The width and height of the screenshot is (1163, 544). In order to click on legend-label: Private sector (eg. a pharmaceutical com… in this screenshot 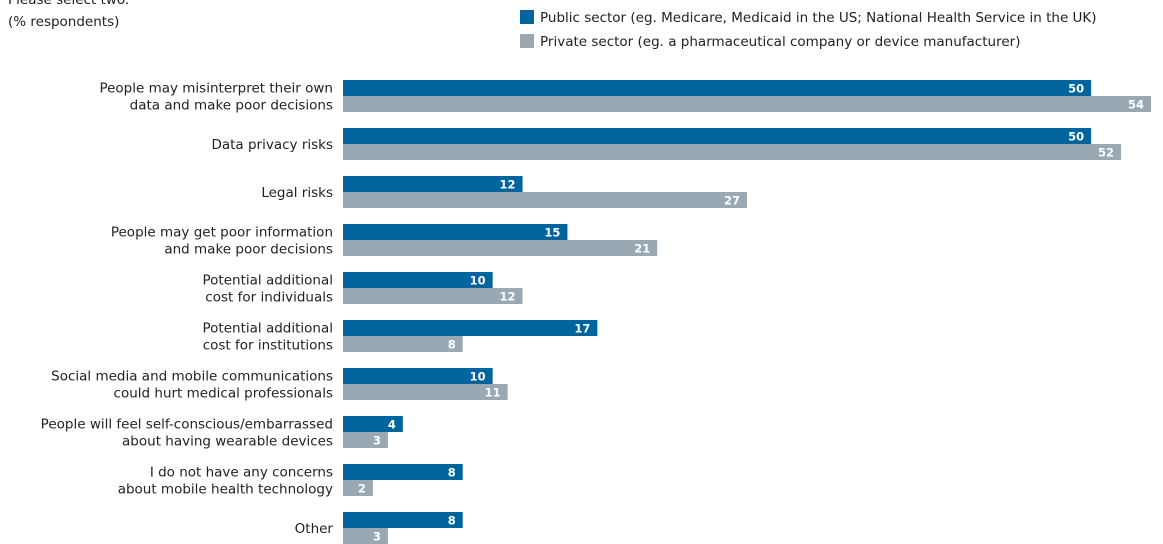, I will do `click(780, 42)`.